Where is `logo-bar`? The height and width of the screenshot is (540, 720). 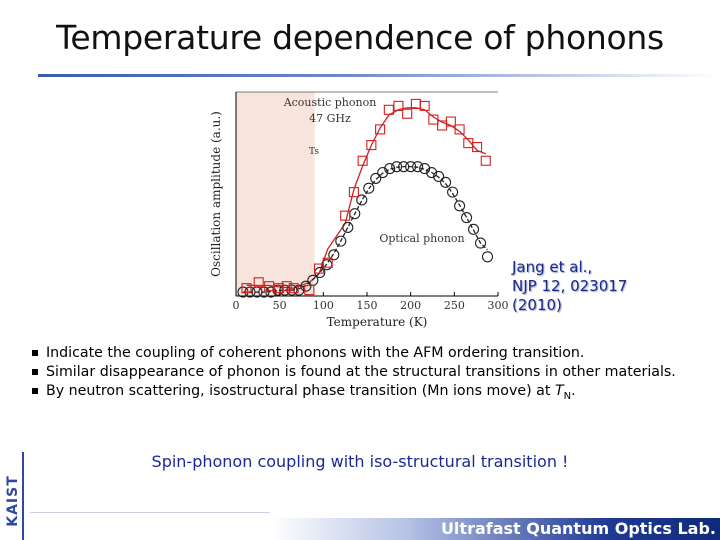
logo-bar is located at coordinates (23, 496).